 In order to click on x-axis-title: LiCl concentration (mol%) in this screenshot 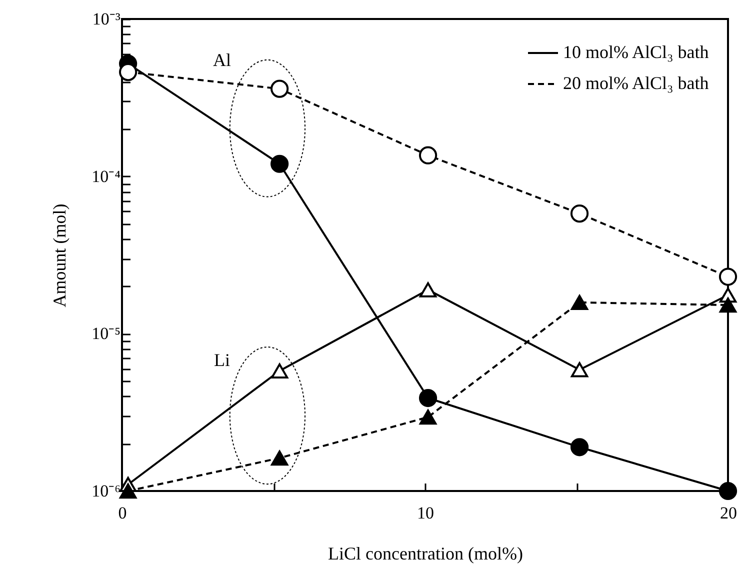, I will do `click(425, 554)`.